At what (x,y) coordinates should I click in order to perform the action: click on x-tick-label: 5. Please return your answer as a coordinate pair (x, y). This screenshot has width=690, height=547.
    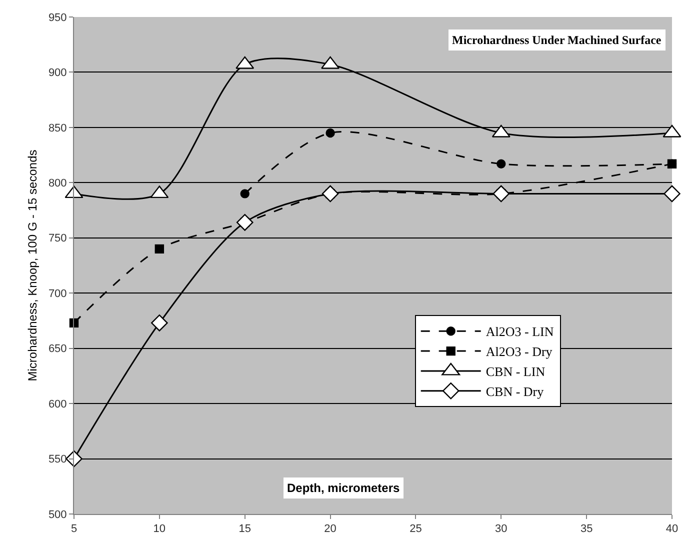
    Looking at the image, I should click on (74, 529).